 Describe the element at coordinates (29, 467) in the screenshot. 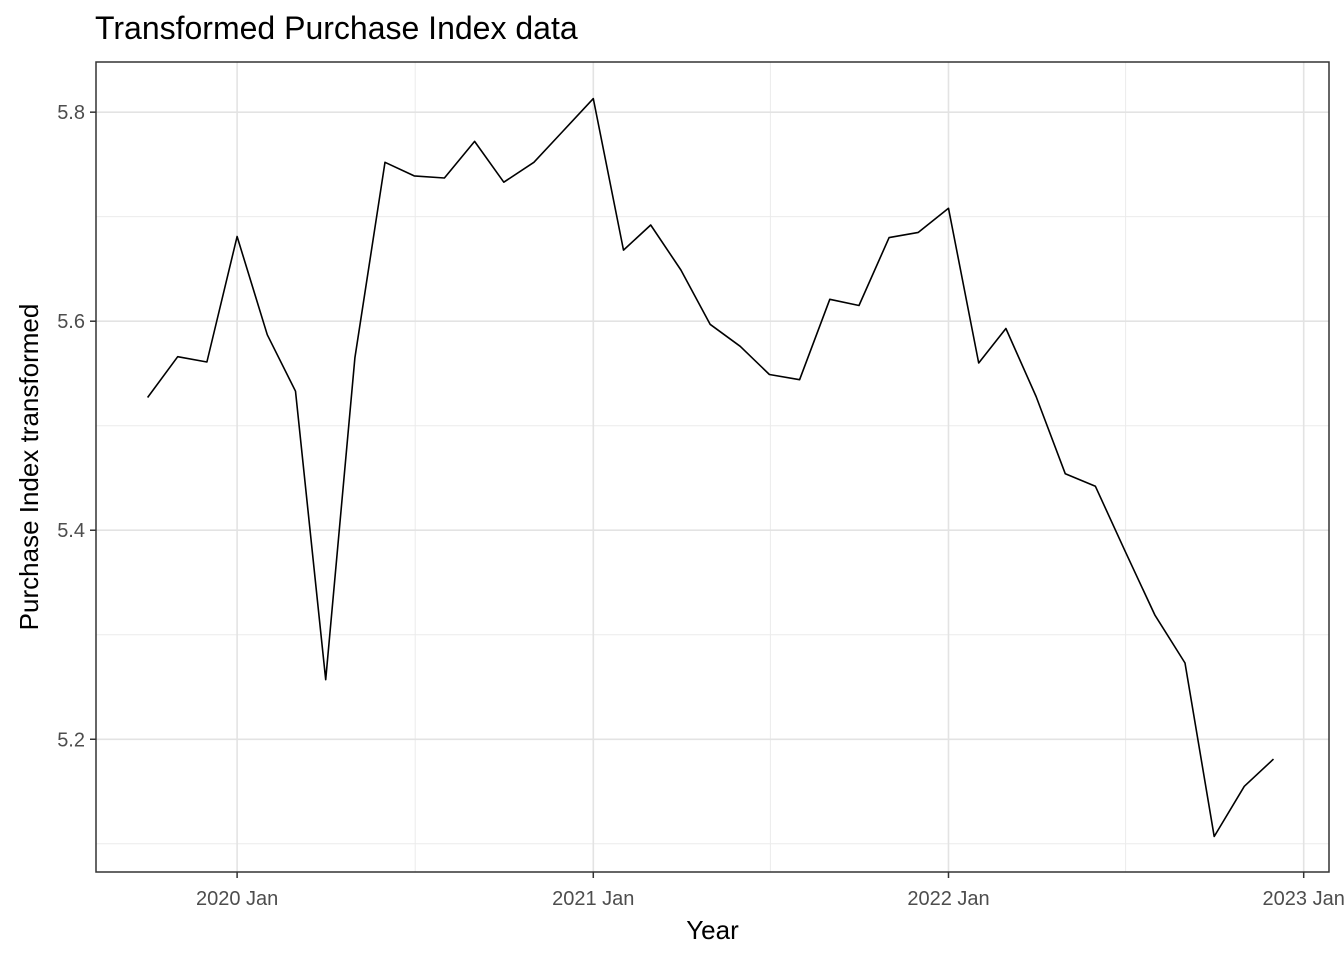

I see `y-axis-title: Purchase Index transformed` at that location.